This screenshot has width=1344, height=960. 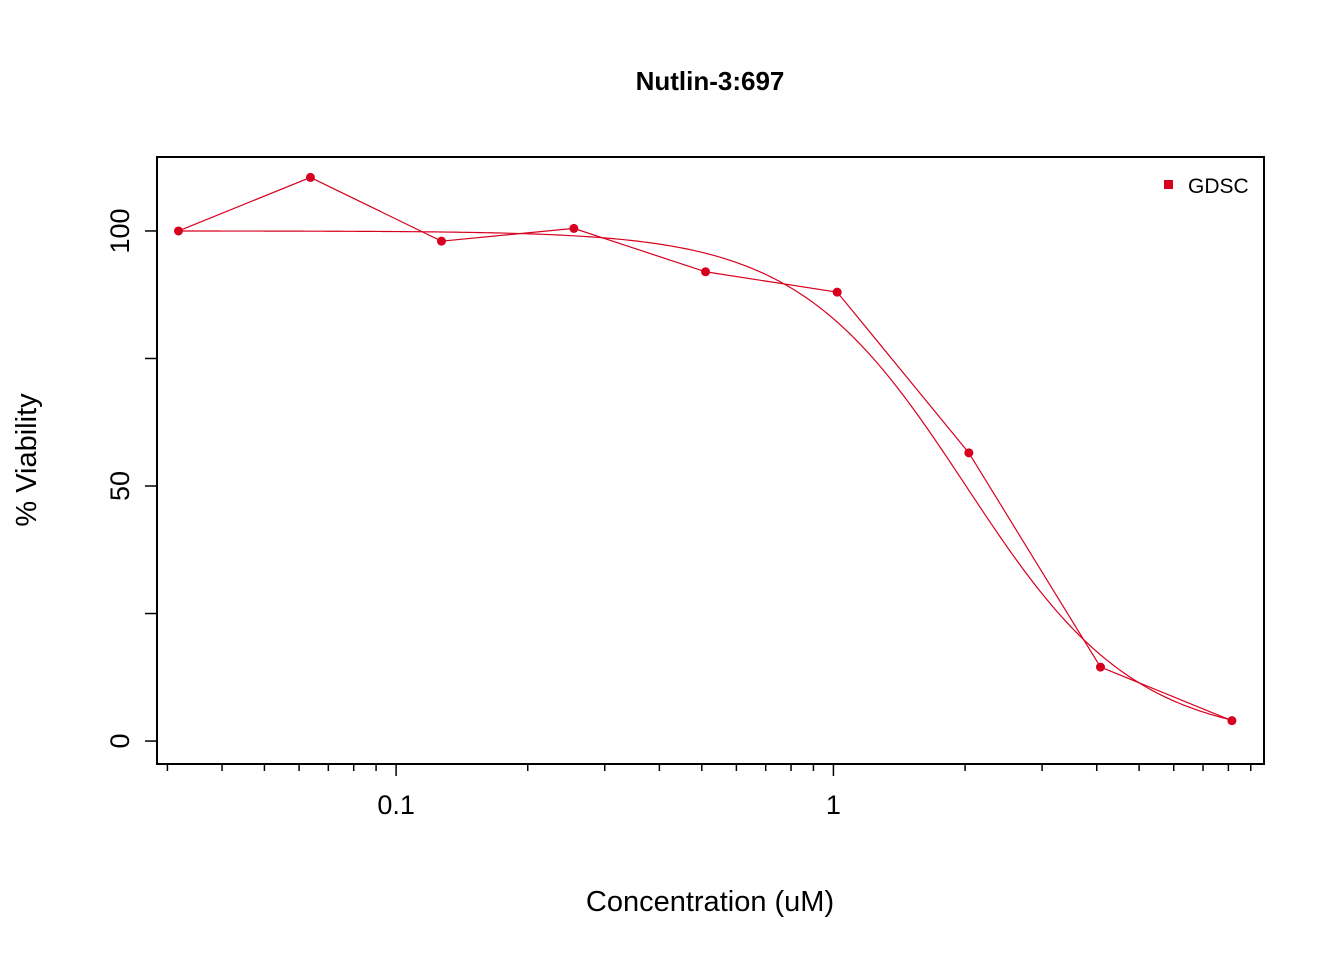 I want to click on legend-marker-gdsc, so click(x=1168, y=184).